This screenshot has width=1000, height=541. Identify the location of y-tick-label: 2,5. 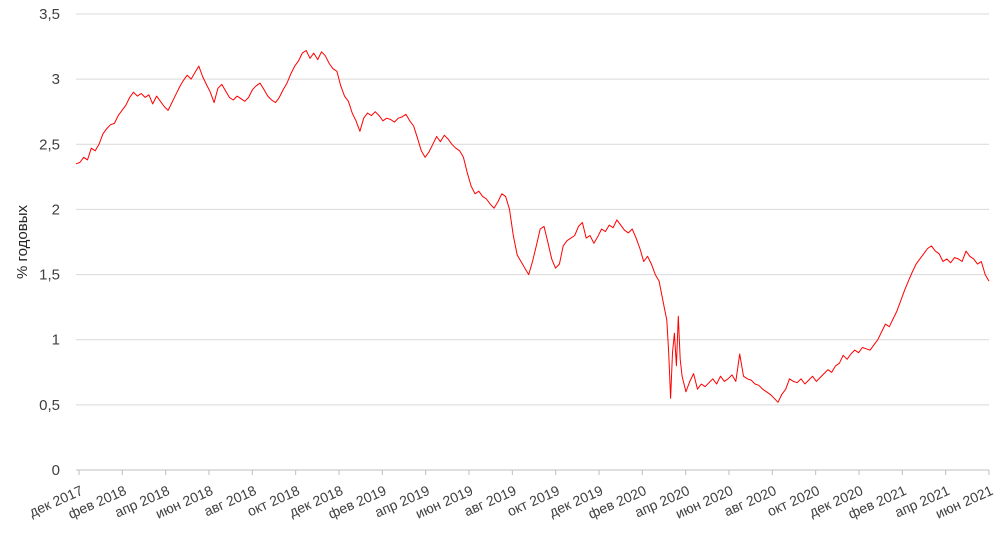
(49, 144).